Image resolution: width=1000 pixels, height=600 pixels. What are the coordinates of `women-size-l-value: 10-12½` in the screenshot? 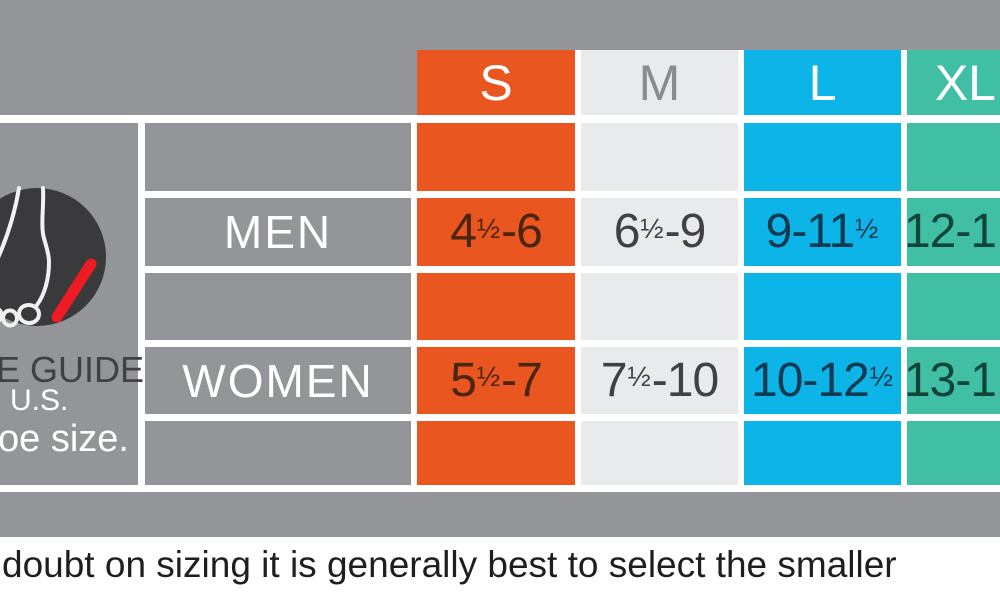 It's located at (822, 380).